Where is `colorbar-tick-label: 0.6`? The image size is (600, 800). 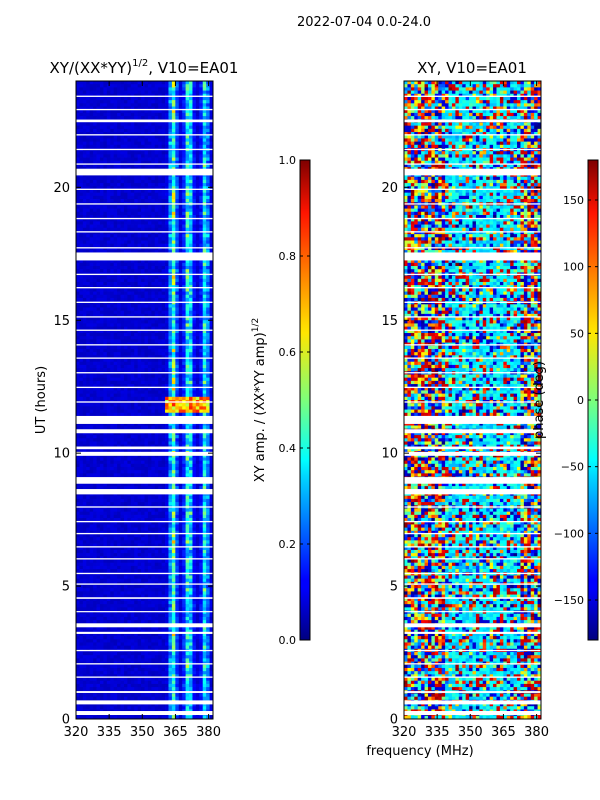
colorbar-tick-label: 0.6 is located at coordinates (288, 352).